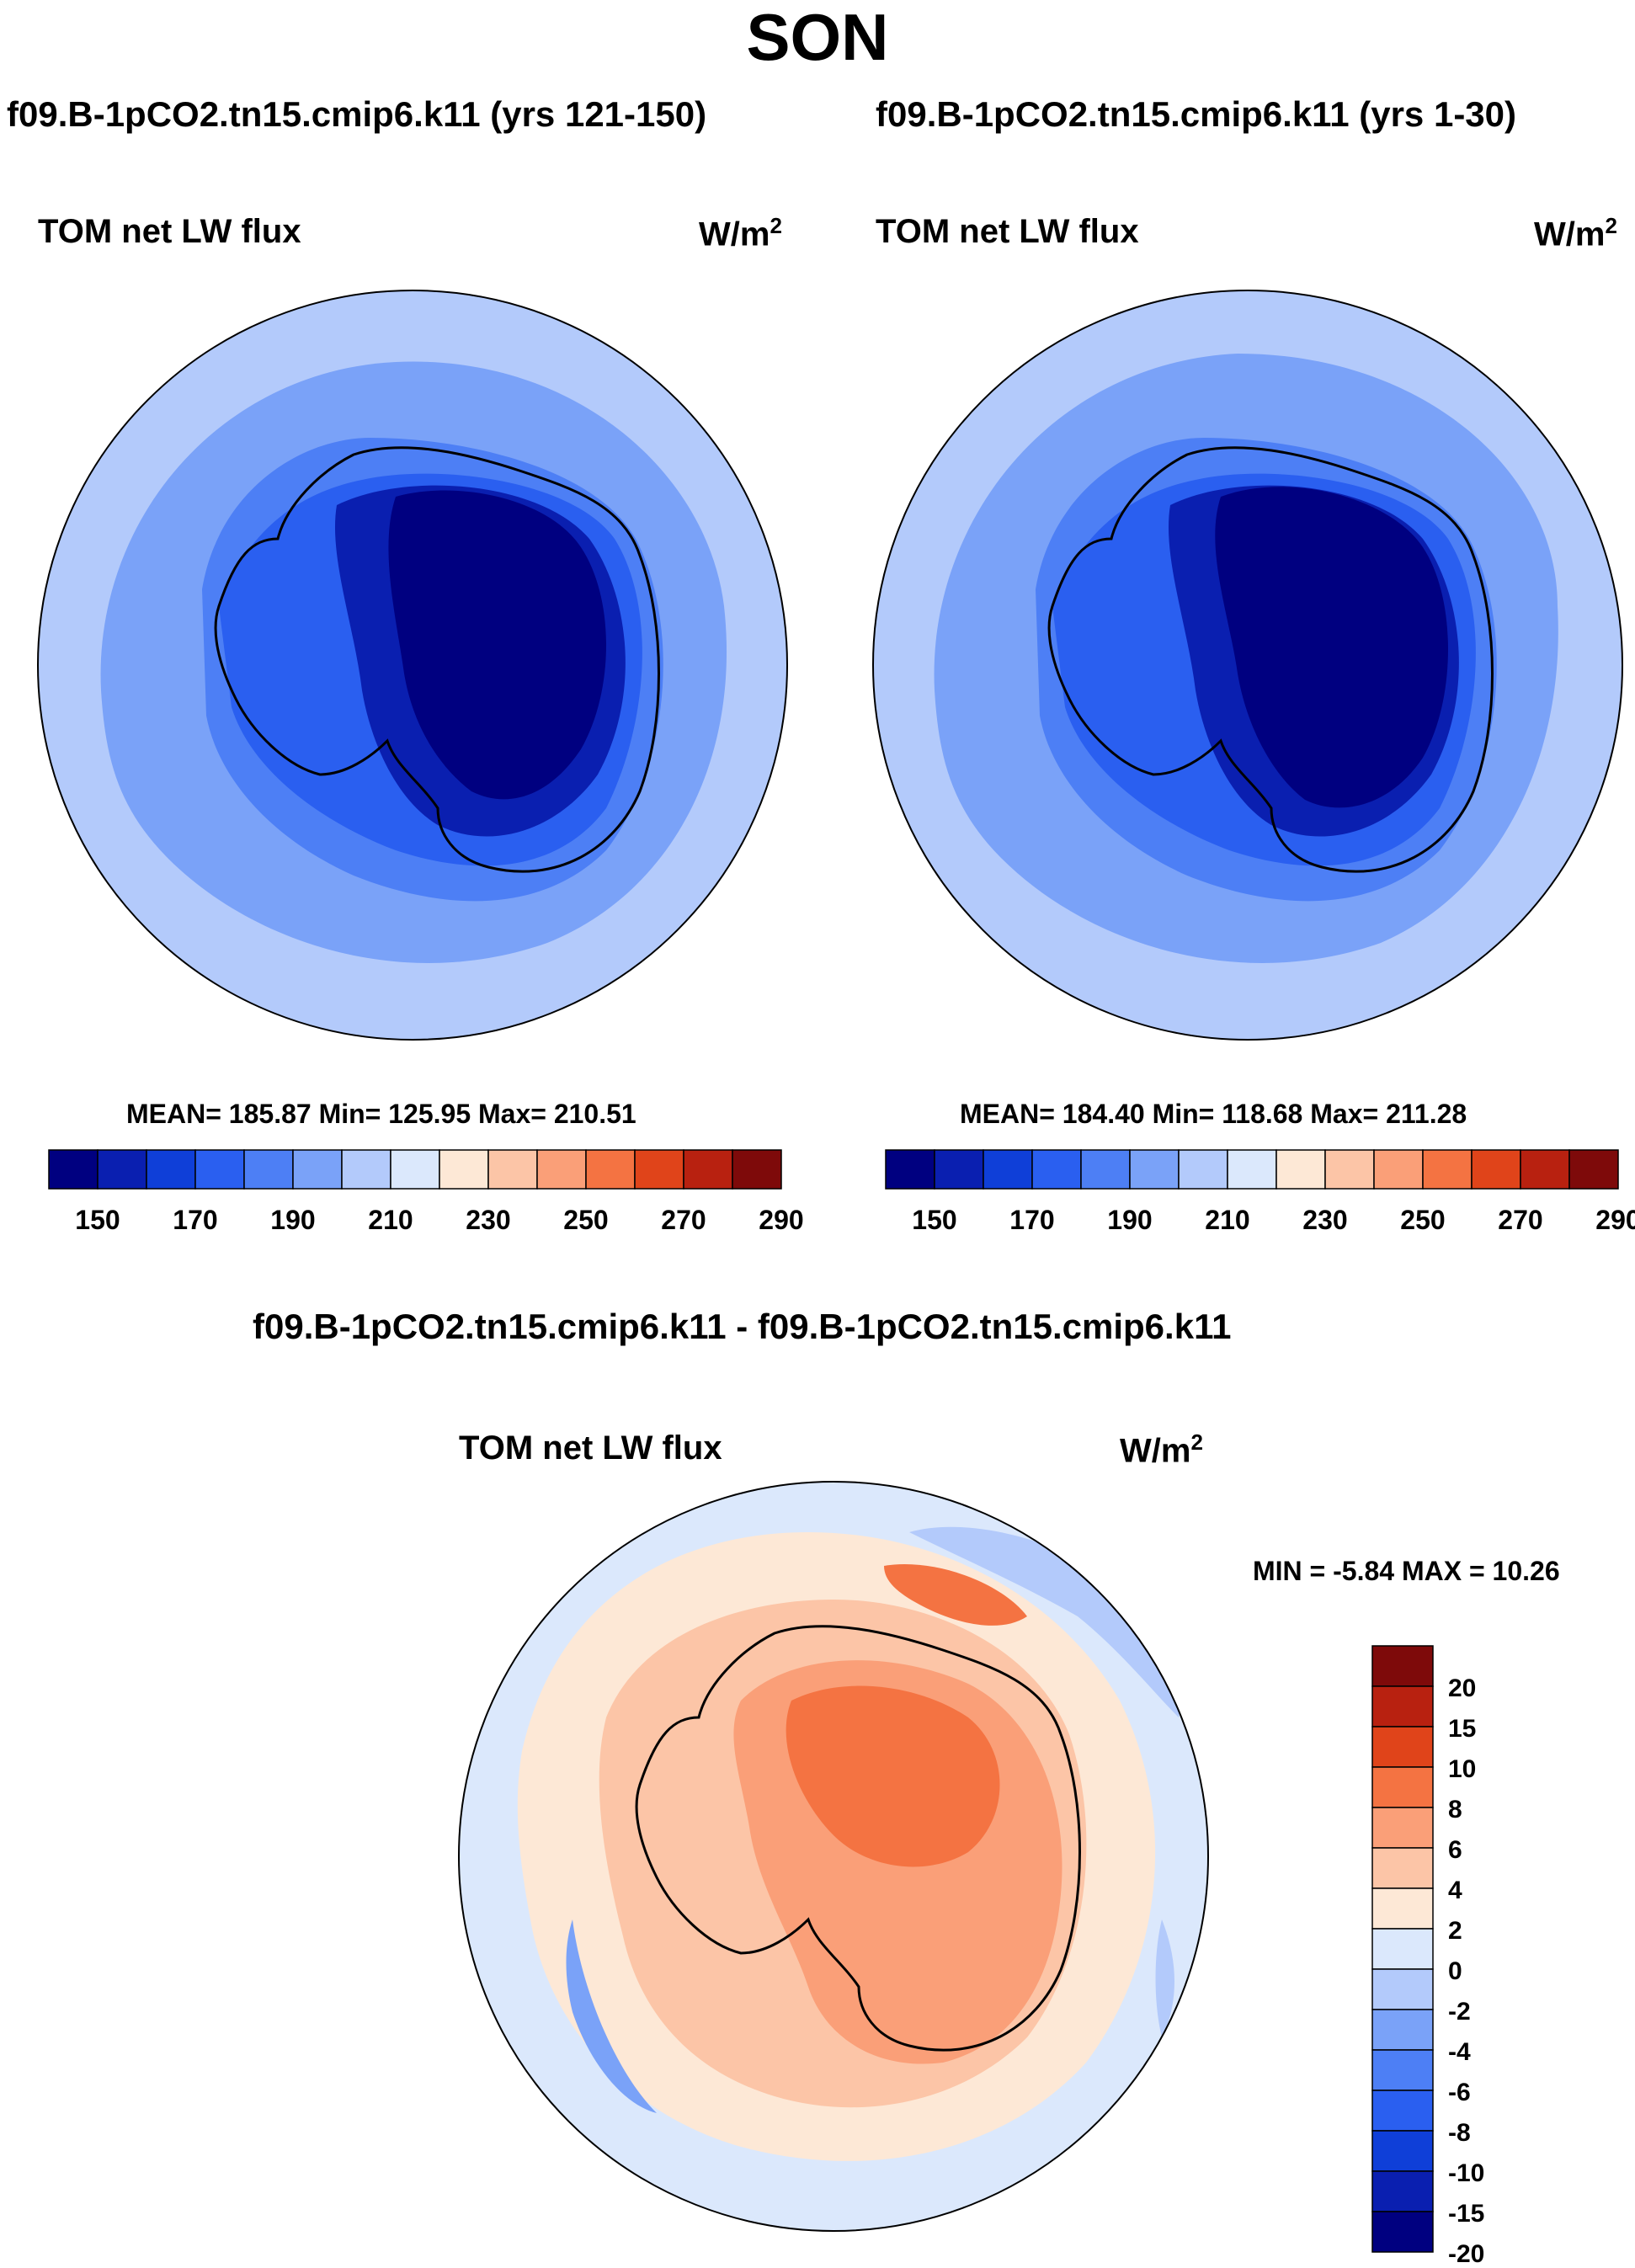  I want to click on right-variable-label: TOM net LW flux, so click(1008, 232).